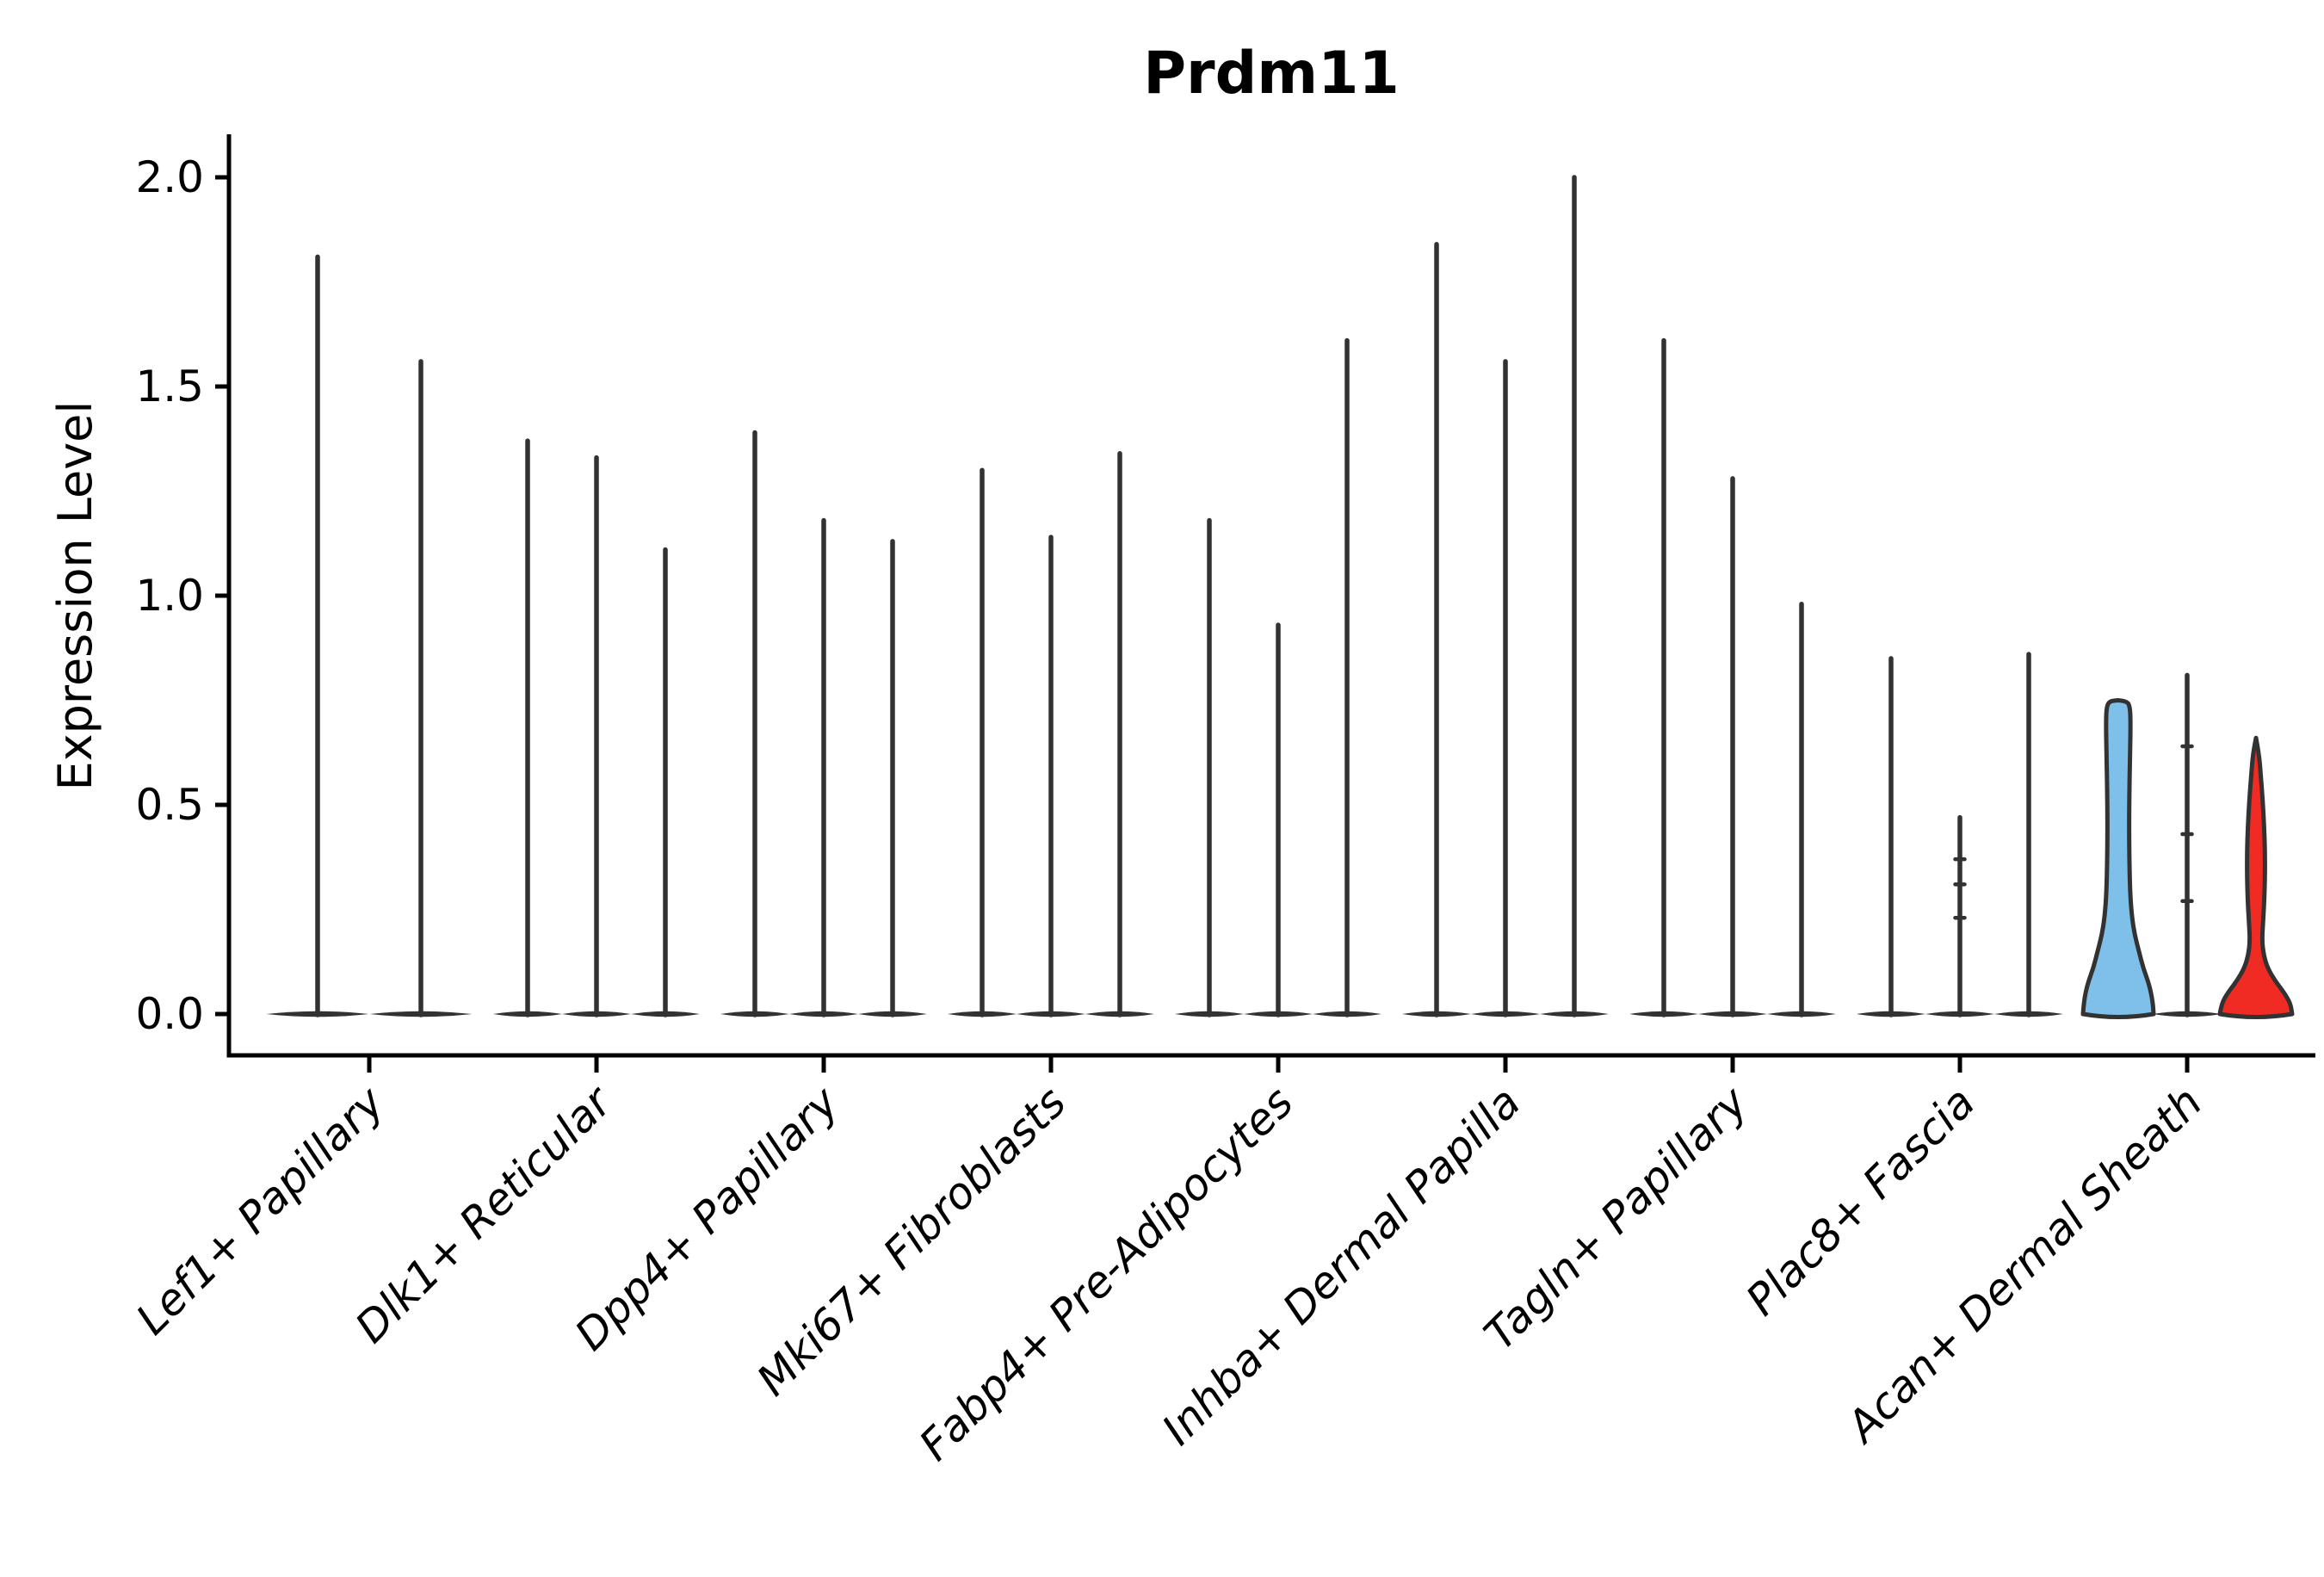  I want to click on y-tick-label: 0.5, so click(169, 805).